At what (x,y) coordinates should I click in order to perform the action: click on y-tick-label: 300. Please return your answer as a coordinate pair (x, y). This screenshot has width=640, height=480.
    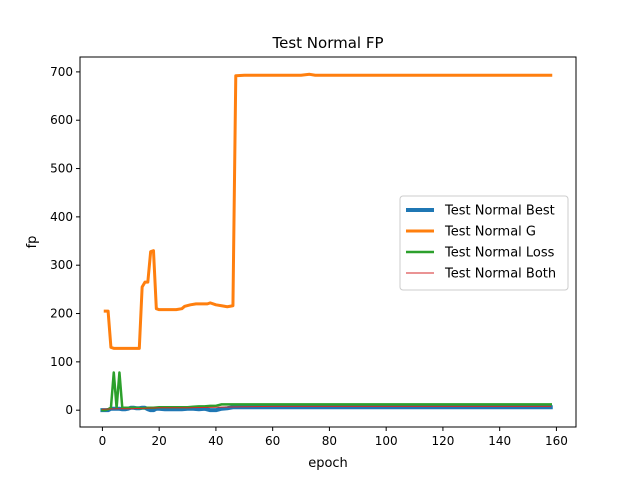
    Looking at the image, I should click on (61, 265).